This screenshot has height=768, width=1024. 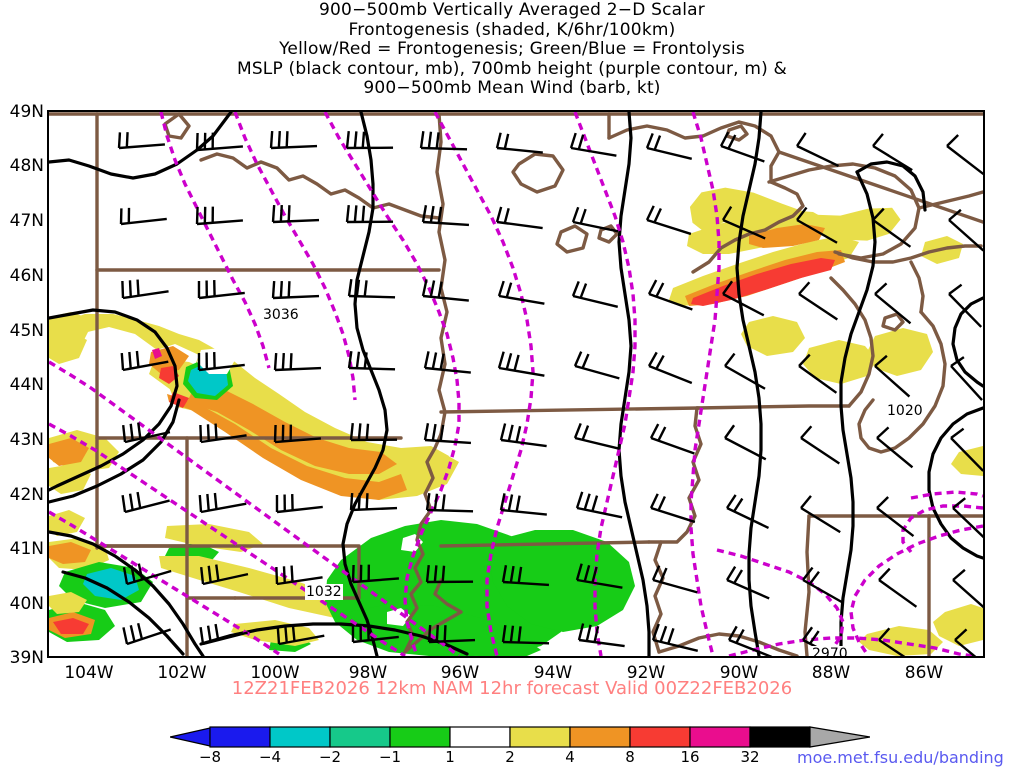 I want to click on shade-red-mn, so click(x=763, y=282).